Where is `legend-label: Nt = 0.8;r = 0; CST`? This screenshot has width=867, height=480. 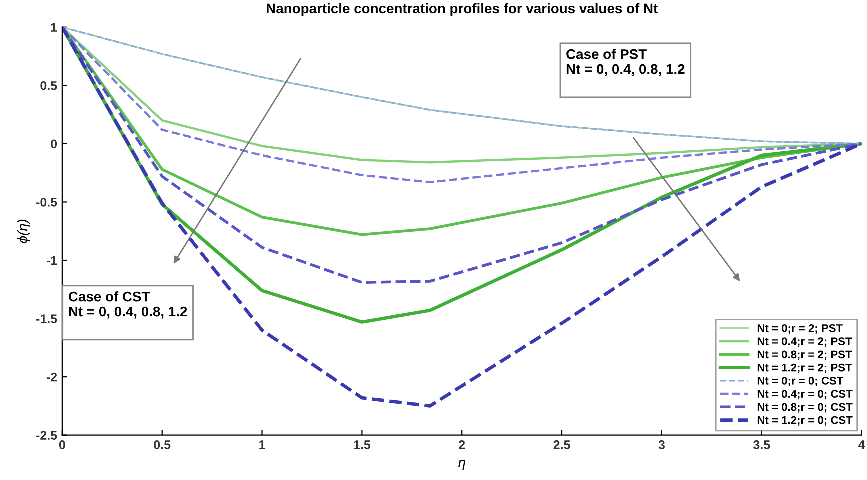 legend-label: Nt = 0.8;r = 0; CST is located at coordinates (805, 408).